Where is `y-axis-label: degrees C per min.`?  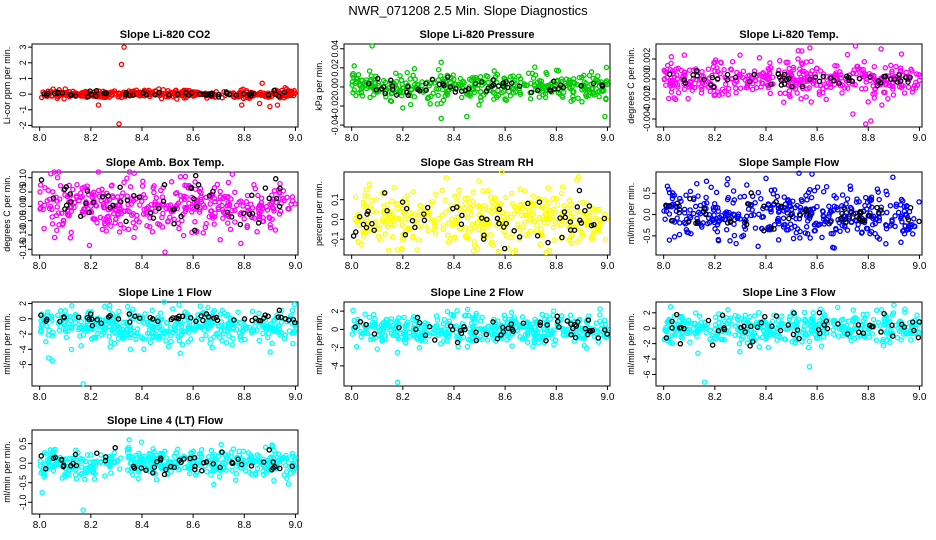
y-axis-label: degrees C per min. is located at coordinates (631, 85).